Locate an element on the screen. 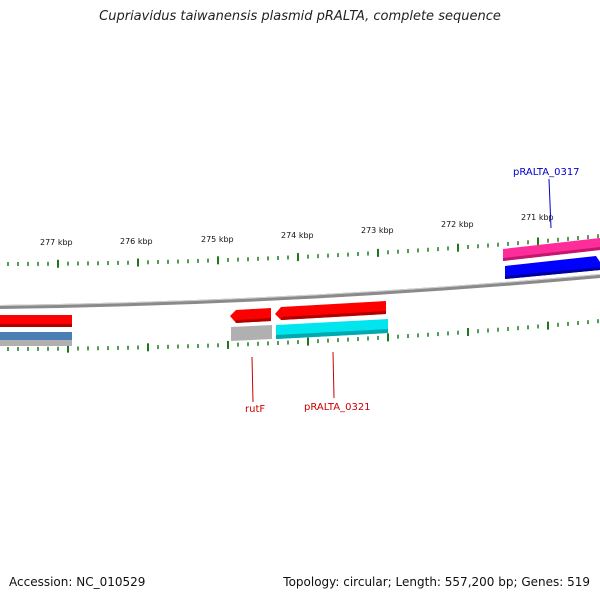  gene-label-pRALTA_0321: pRALTA_0321 is located at coordinates (337, 407).